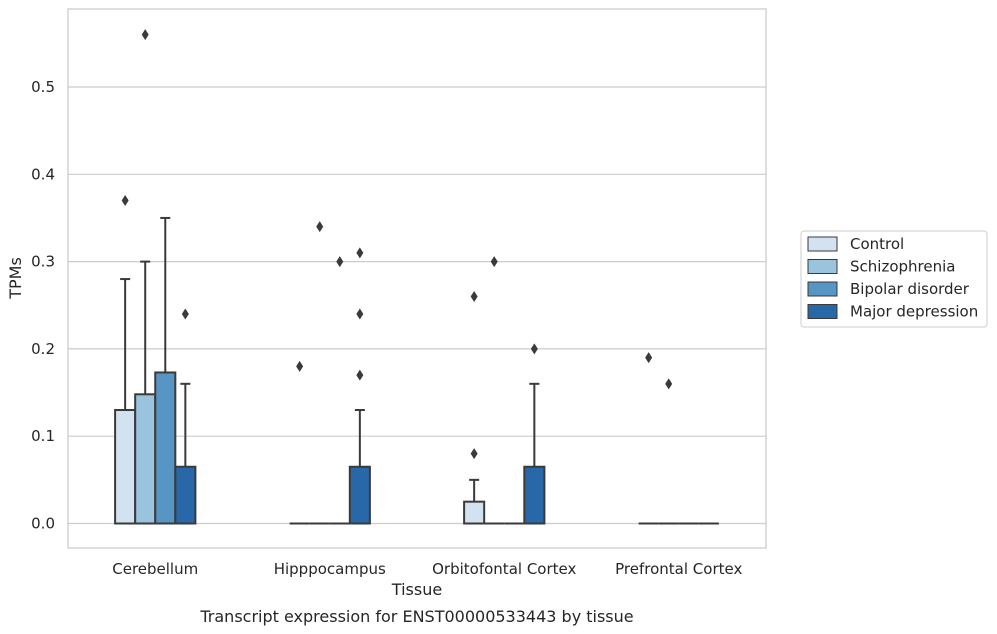 The image size is (997, 634). I want to click on x-axis-label: Tissue, so click(416, 589).